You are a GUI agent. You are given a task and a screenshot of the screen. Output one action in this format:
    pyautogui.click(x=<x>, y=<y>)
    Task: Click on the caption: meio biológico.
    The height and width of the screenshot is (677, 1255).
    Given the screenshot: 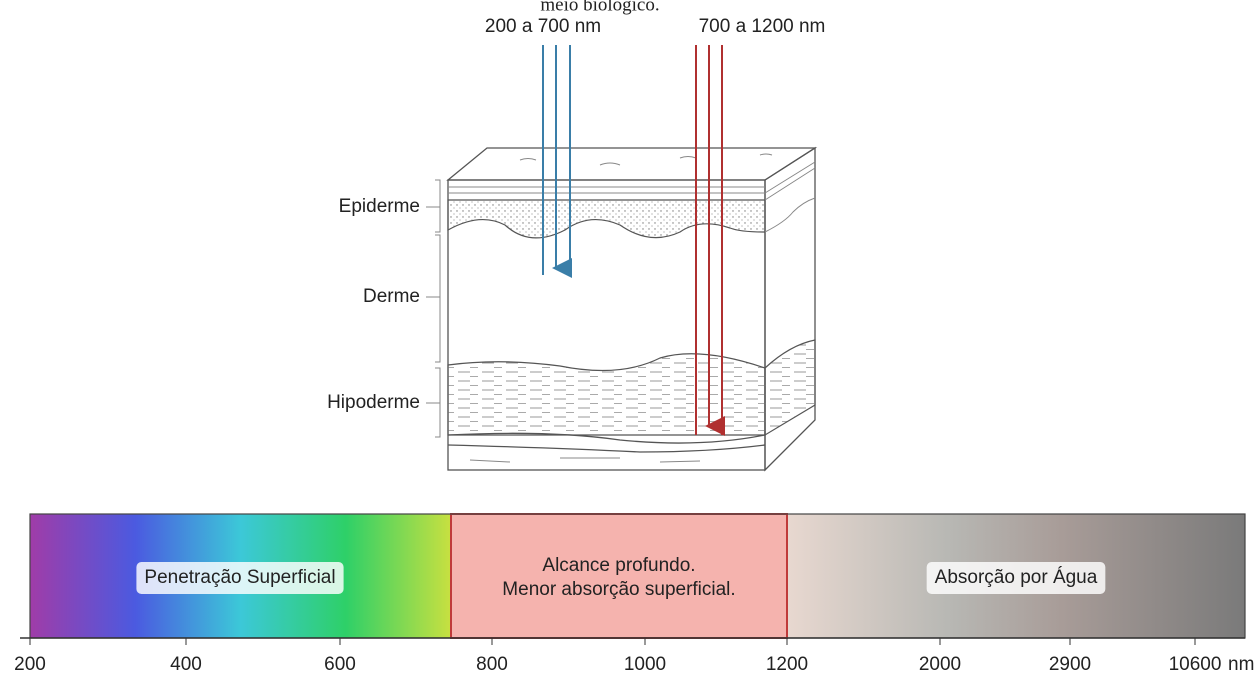 What is the action you would take?
    pyautogui.click(x=599, y=7)
    